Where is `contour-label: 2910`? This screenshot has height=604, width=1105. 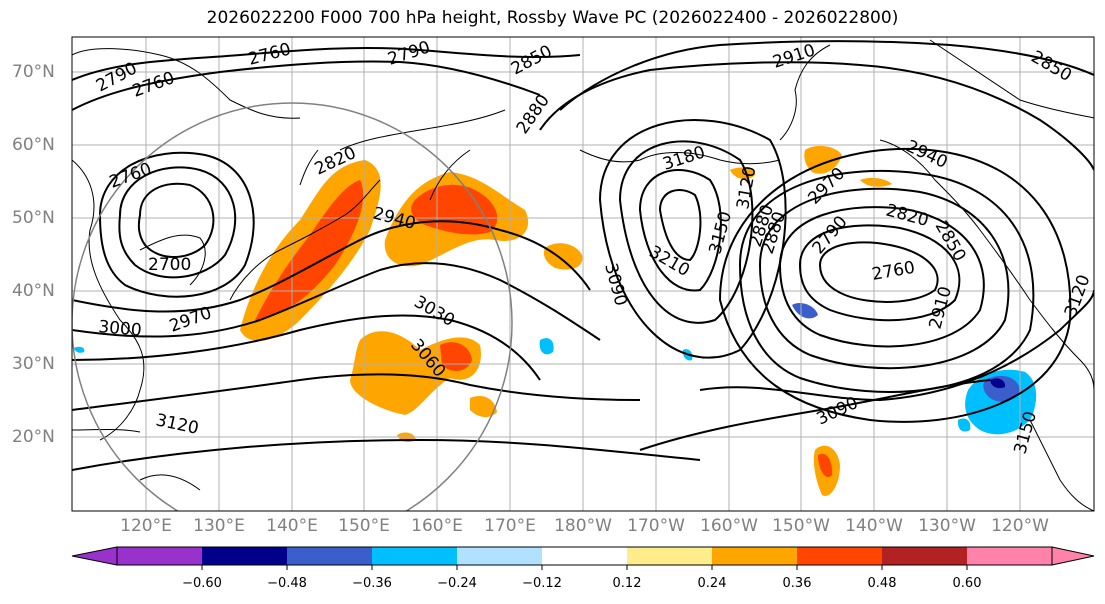 contour-label: 2910 is located at coordinates (793, 56).